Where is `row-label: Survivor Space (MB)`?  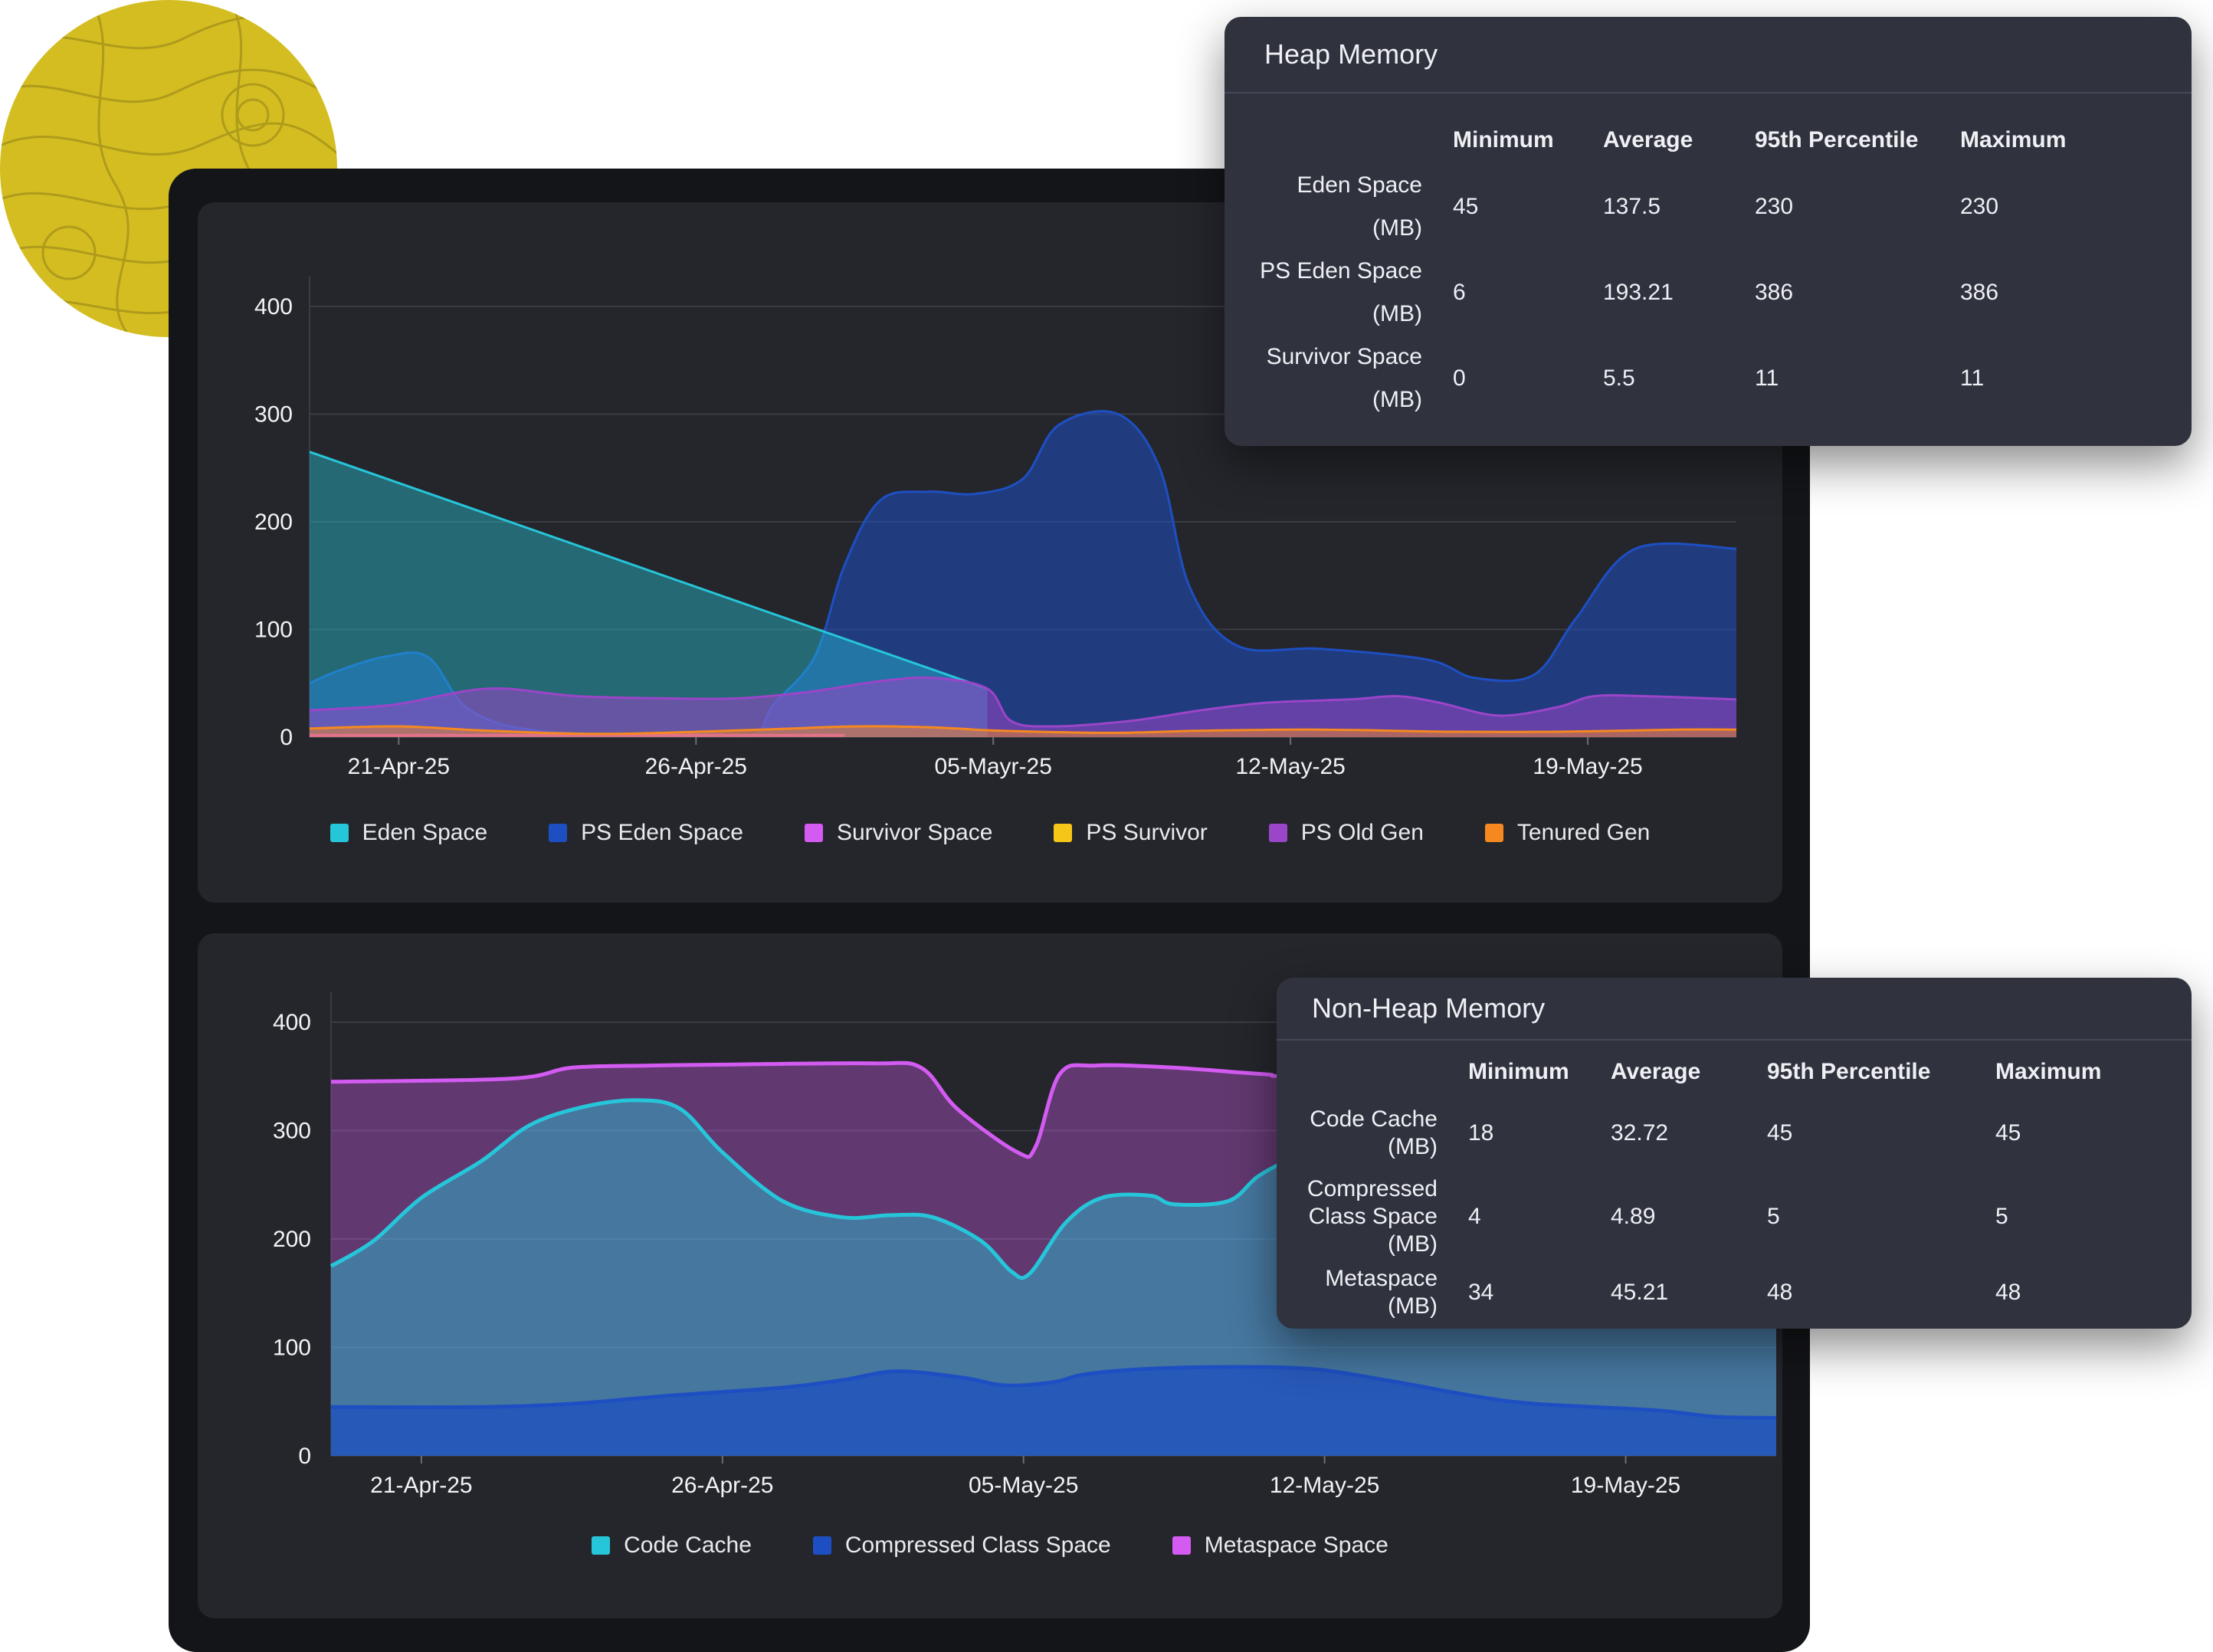 row-label: Survivor Space (MB) is located at coordinates (1338, 379).